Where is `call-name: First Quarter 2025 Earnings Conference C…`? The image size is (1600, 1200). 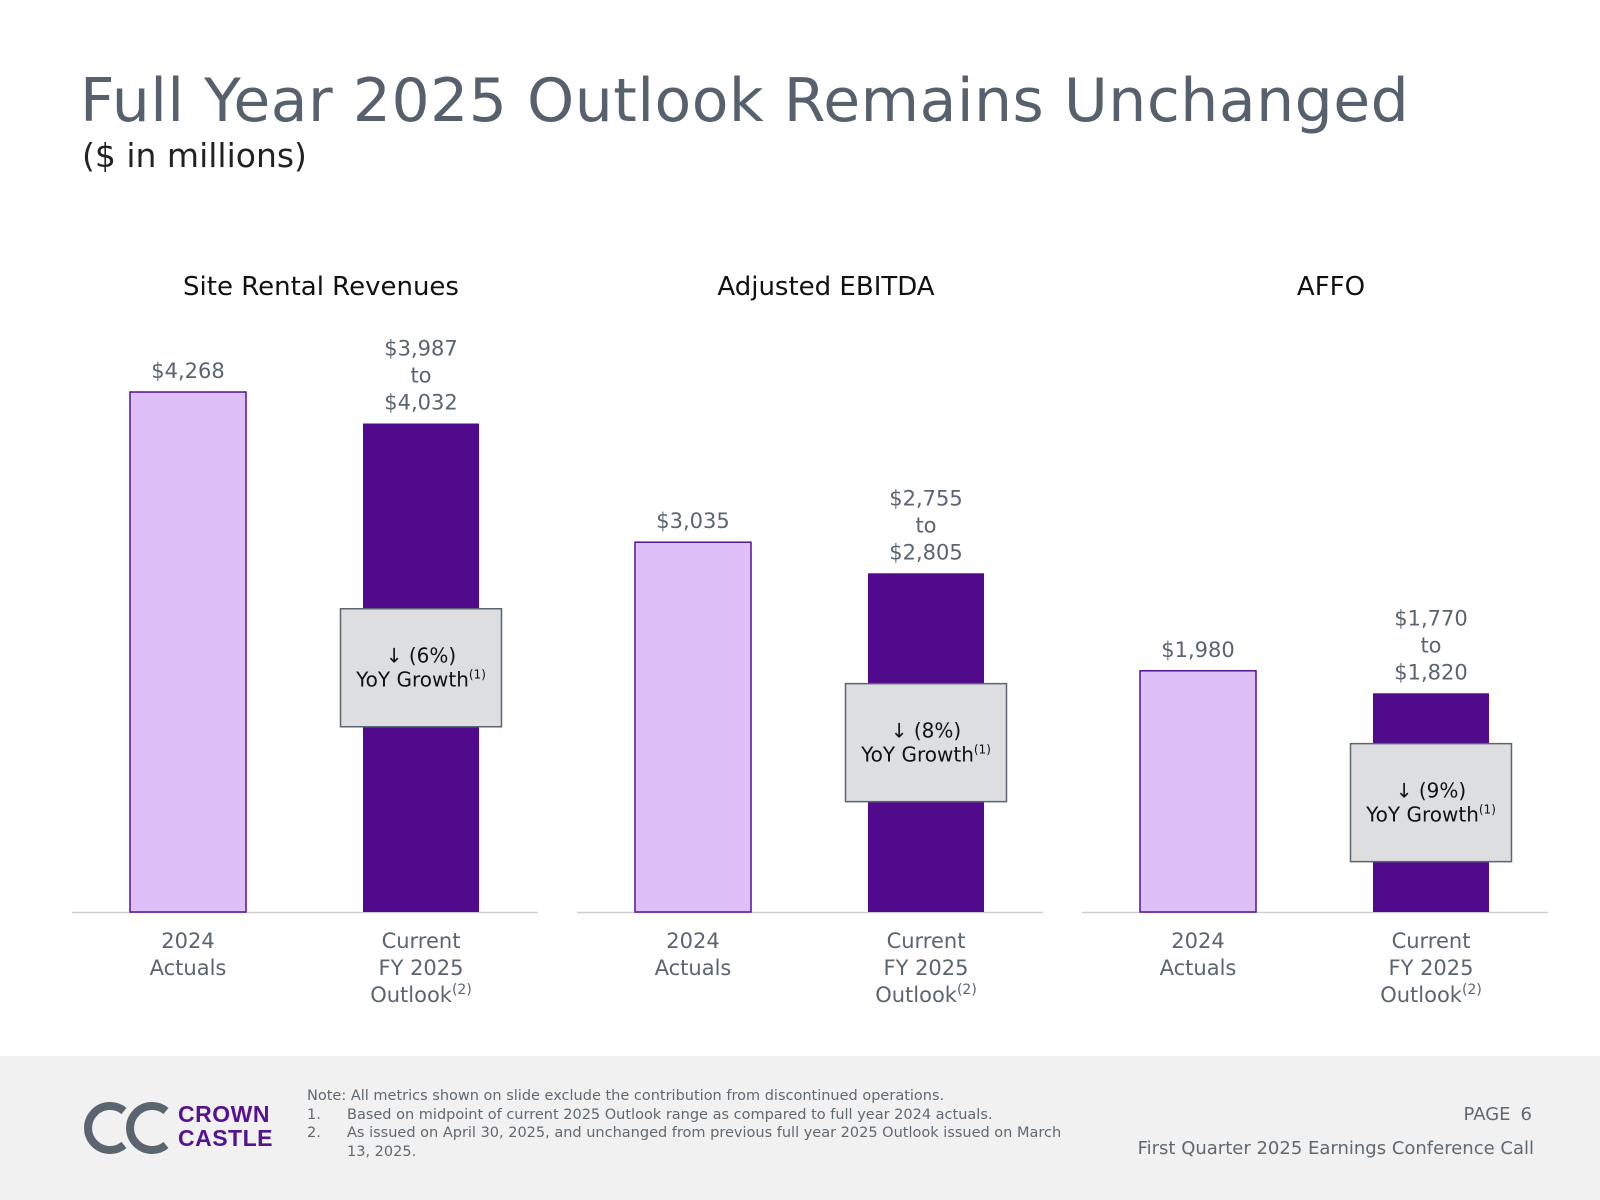 call-name: First Quarter 2025 Earnings Conference C… is located at coordinates (1335, 1148).